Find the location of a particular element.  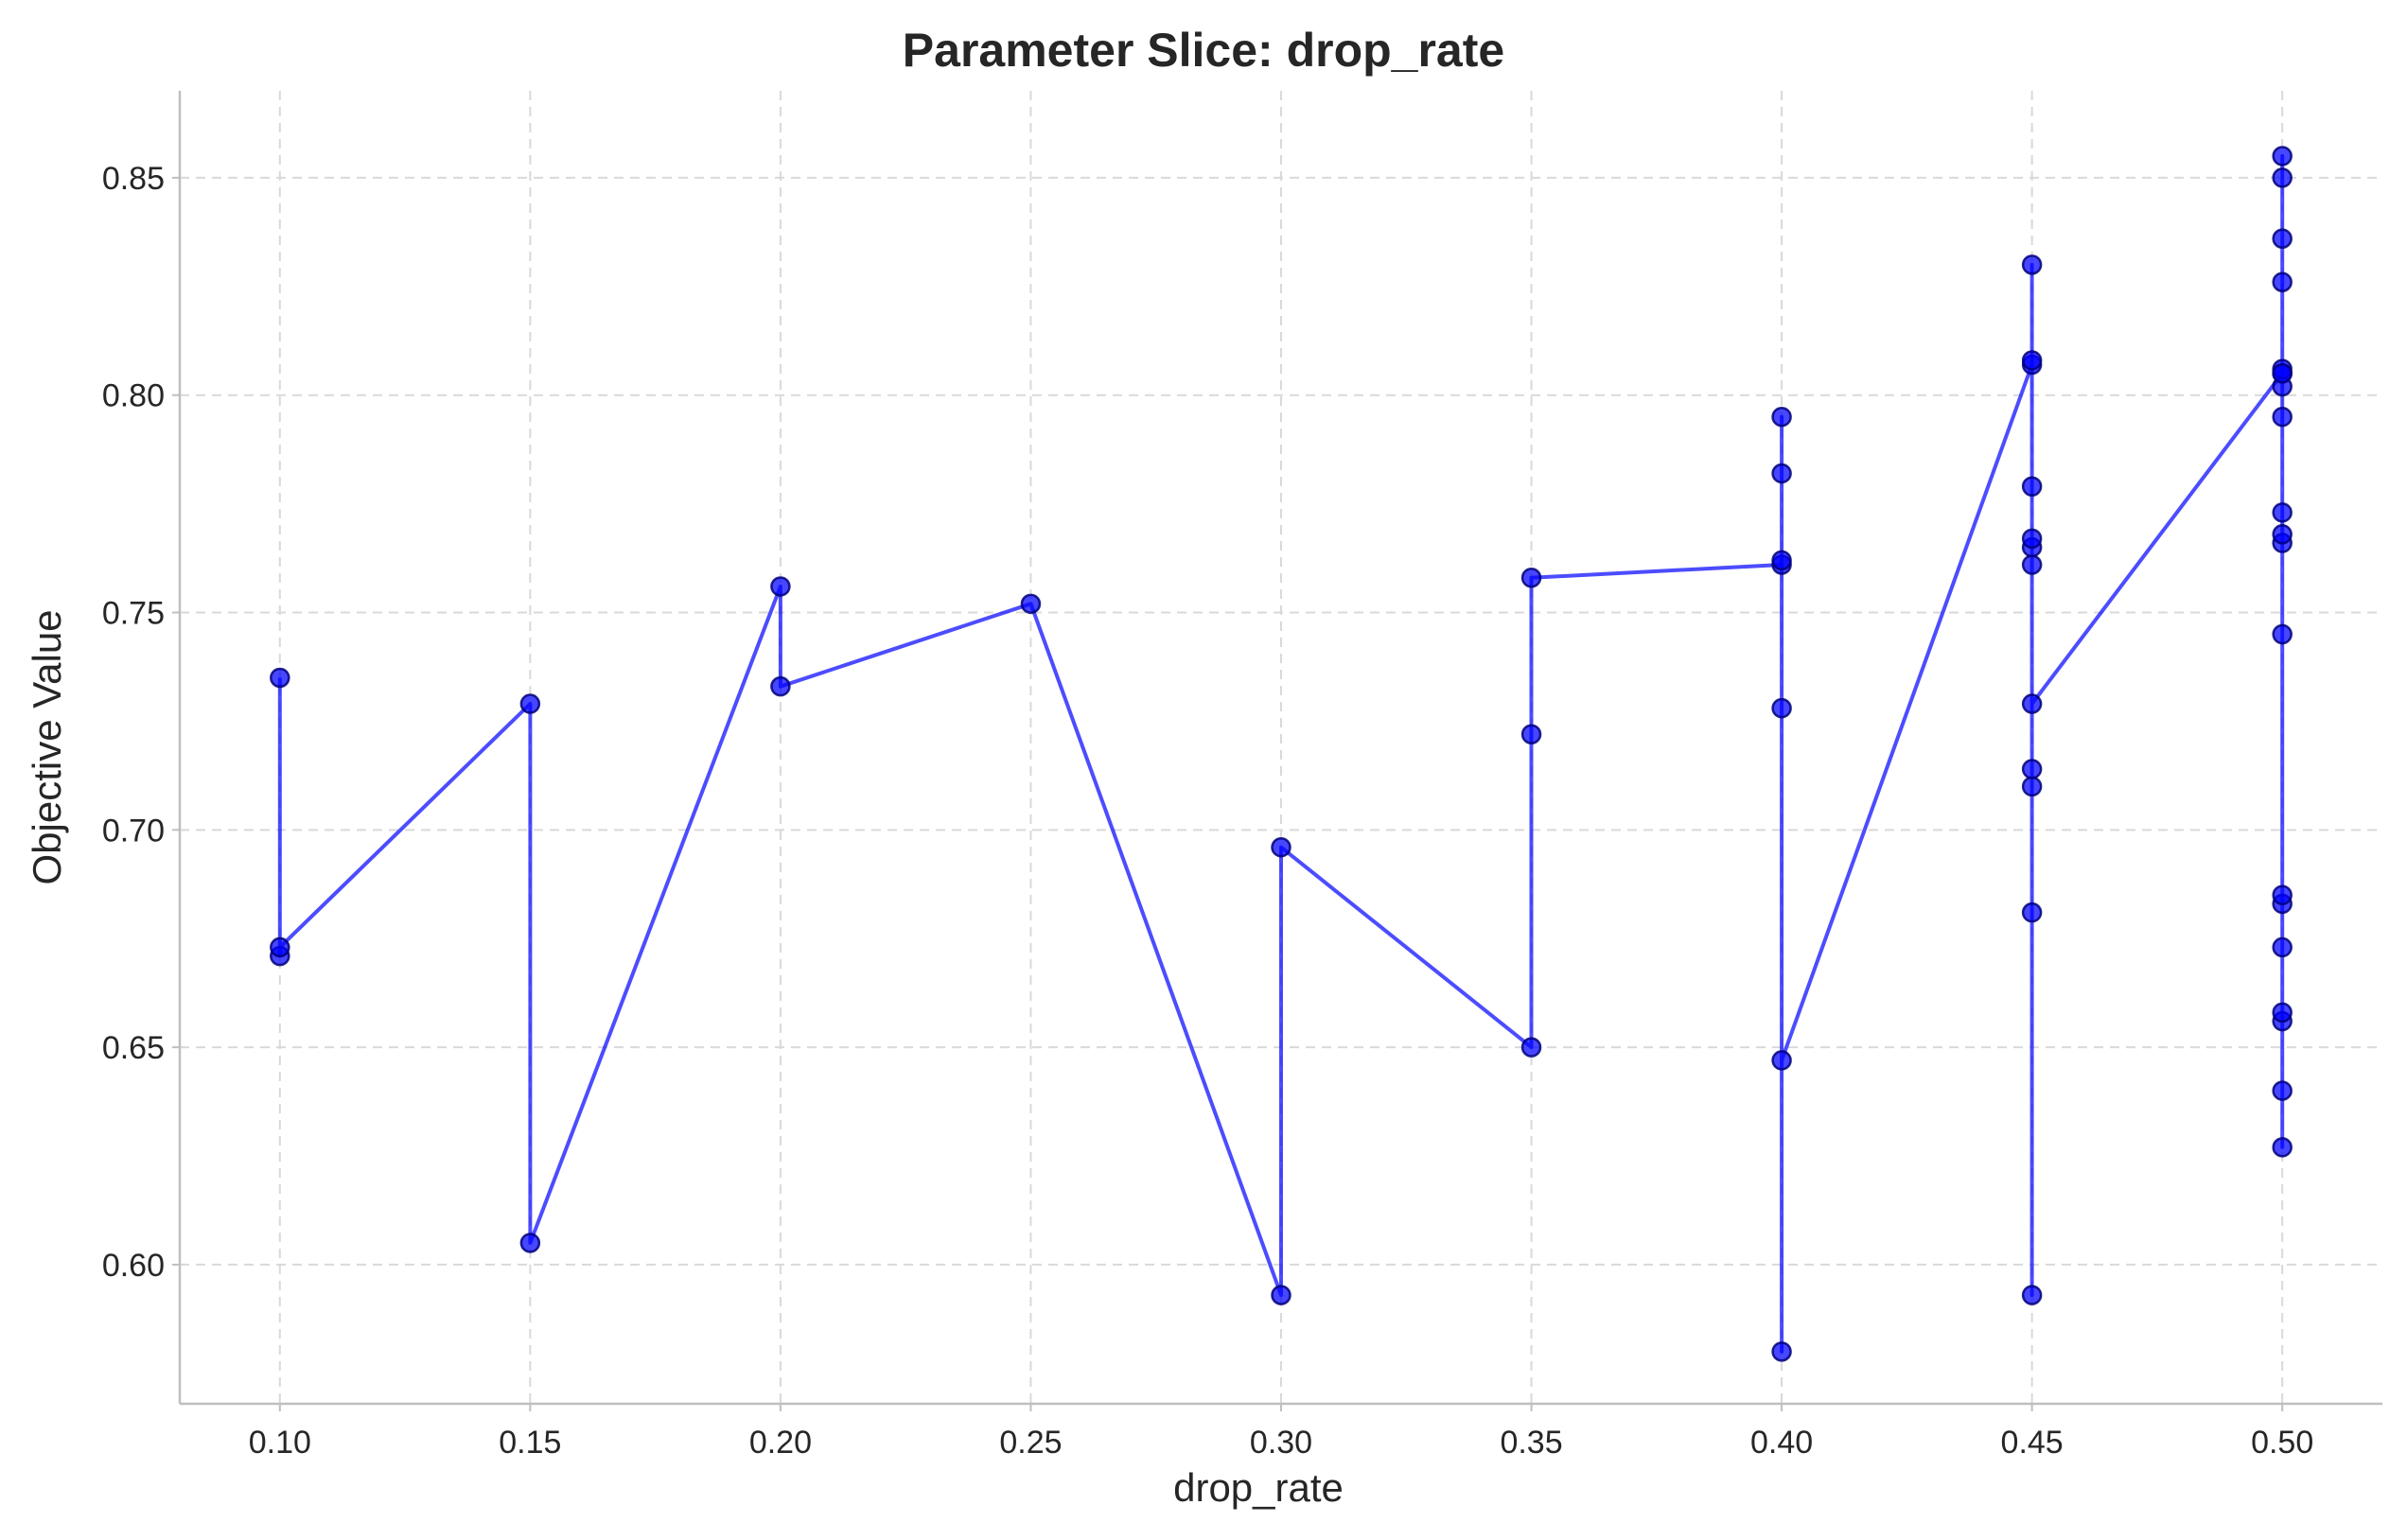

x-tick-label: 0.40 is located at coordinates (1781, 1443).